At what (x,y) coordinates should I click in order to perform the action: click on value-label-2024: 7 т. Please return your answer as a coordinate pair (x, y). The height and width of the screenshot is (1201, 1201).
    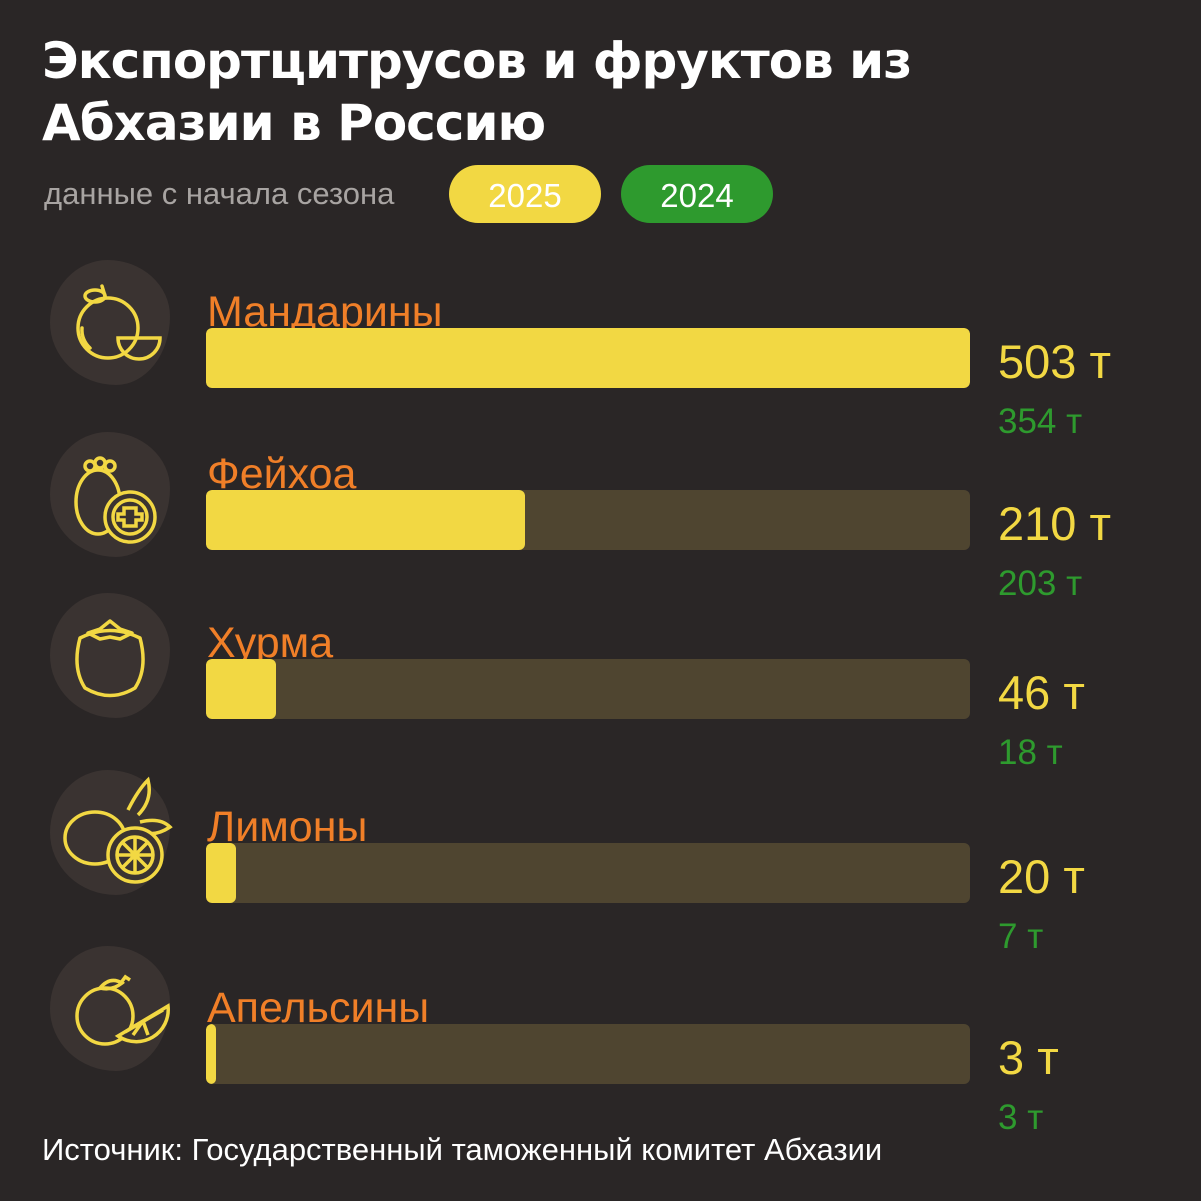
    Looking at the image, I should click on (1021, 936).